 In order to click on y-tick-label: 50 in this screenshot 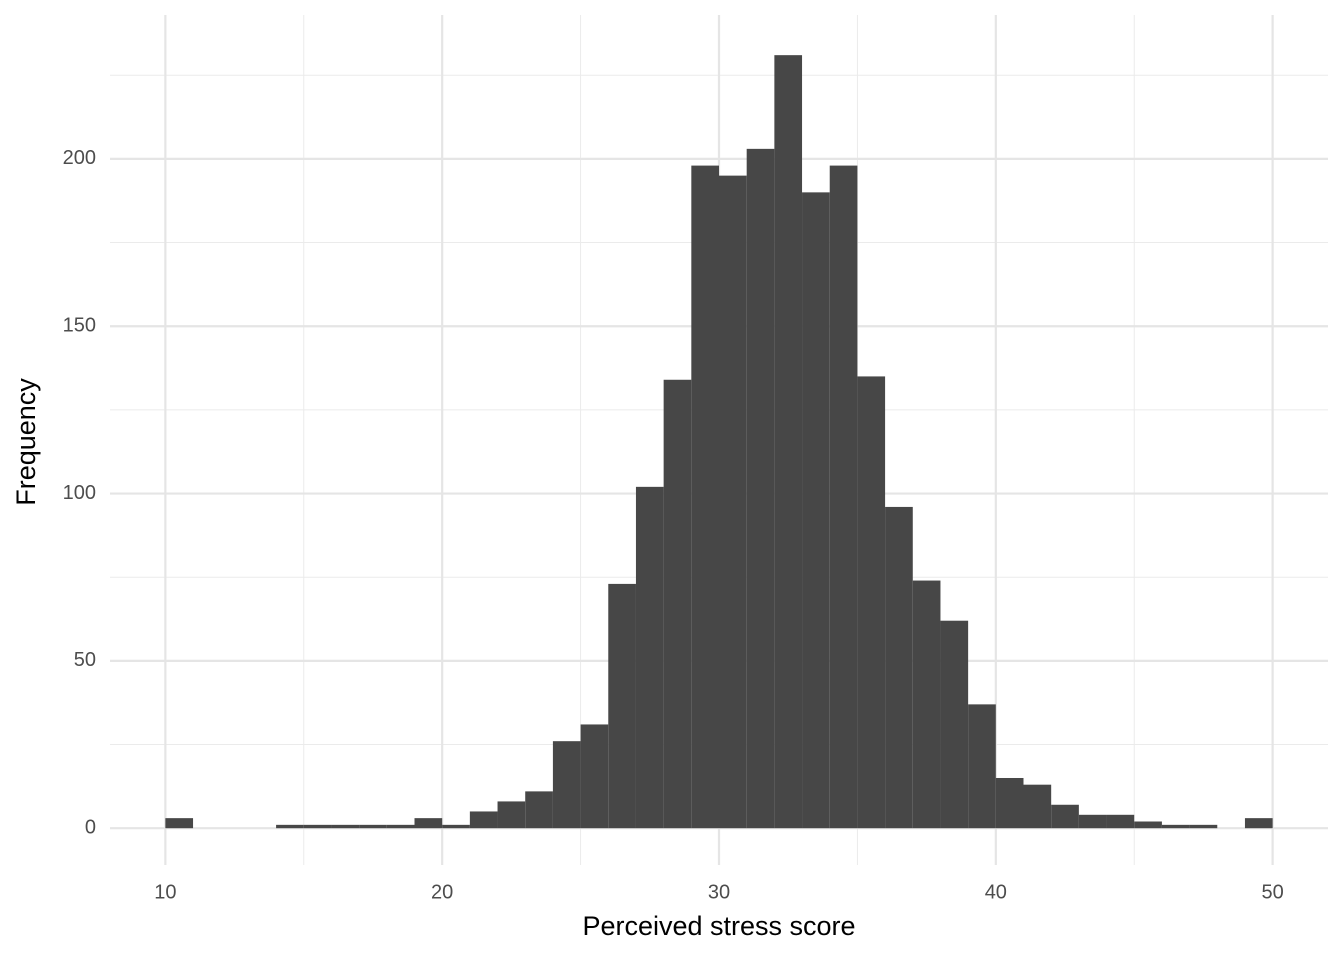, I will do `click(85, 660)`.